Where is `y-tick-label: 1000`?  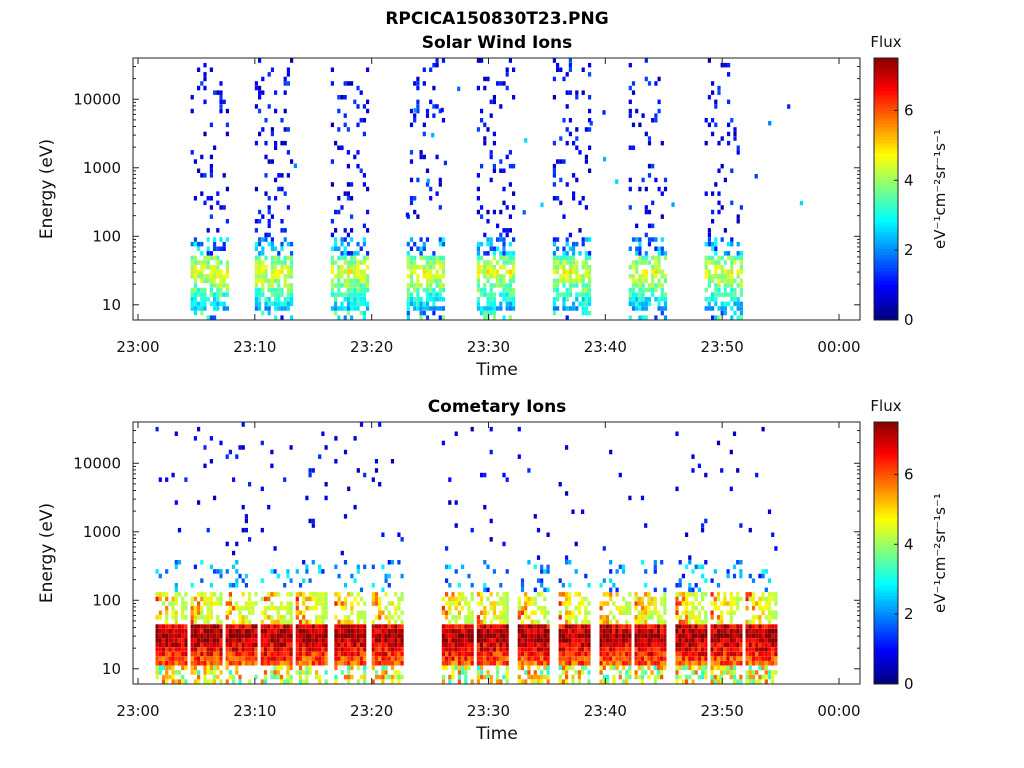 y-tick-label: 1000 is located at coordinates (102, 532).